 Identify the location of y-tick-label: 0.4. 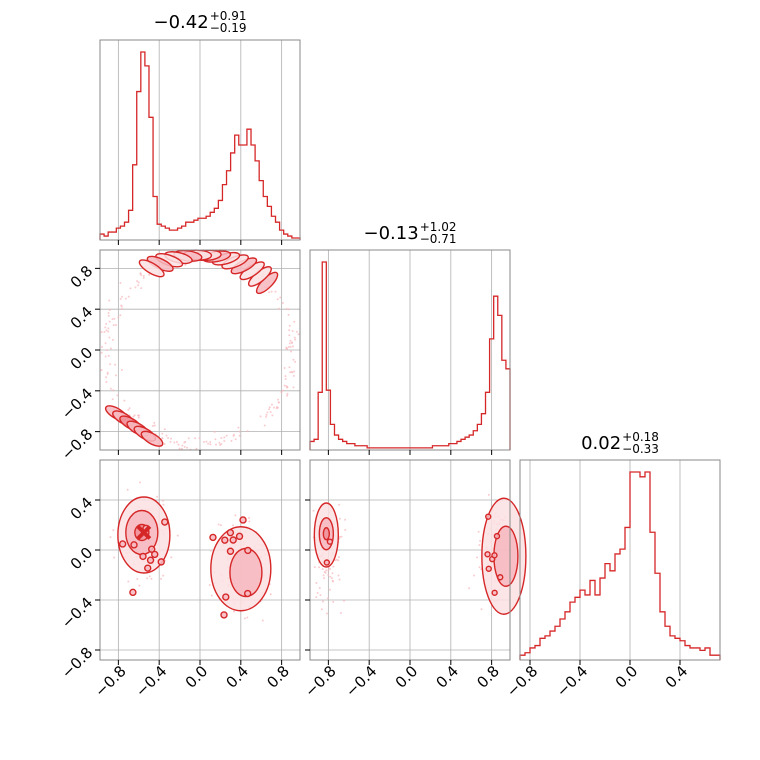
(82, 318).